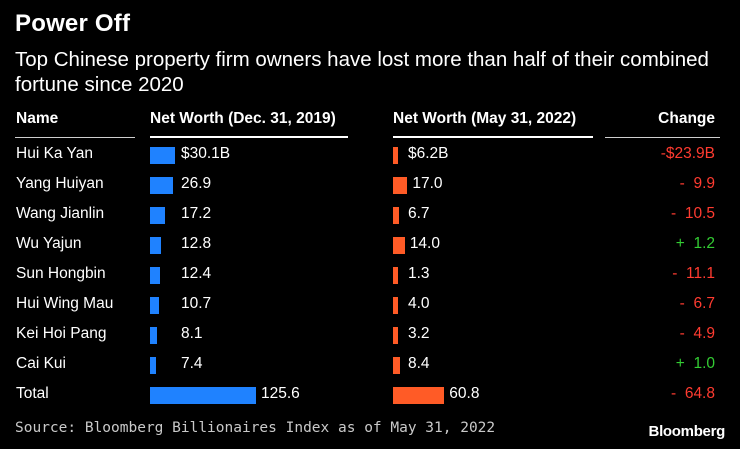  I want to click on header-net-worth-2019: Net Worth (Dec. 31, 2019), so click(243, 118).